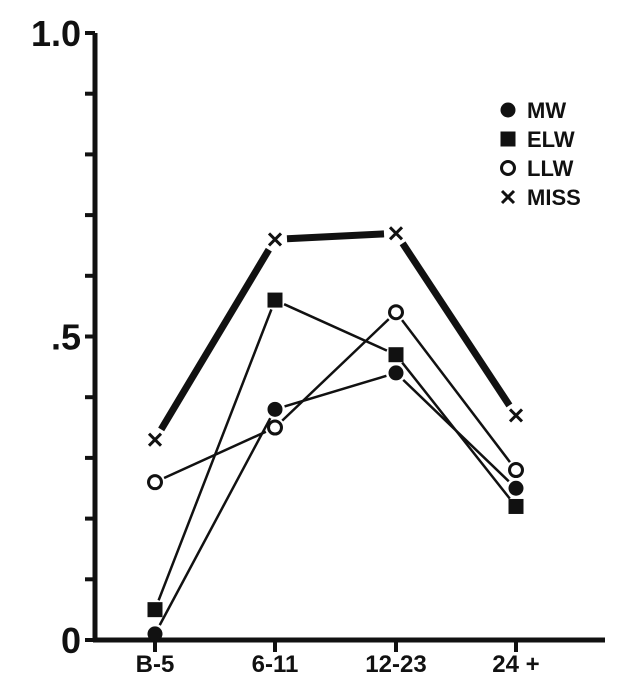 This screenshot has height=685, width=623. What do you see at coordinates (66, 337) in the screenshot?
I see `y-tick-label: .5` at bounding box center [66, 337].